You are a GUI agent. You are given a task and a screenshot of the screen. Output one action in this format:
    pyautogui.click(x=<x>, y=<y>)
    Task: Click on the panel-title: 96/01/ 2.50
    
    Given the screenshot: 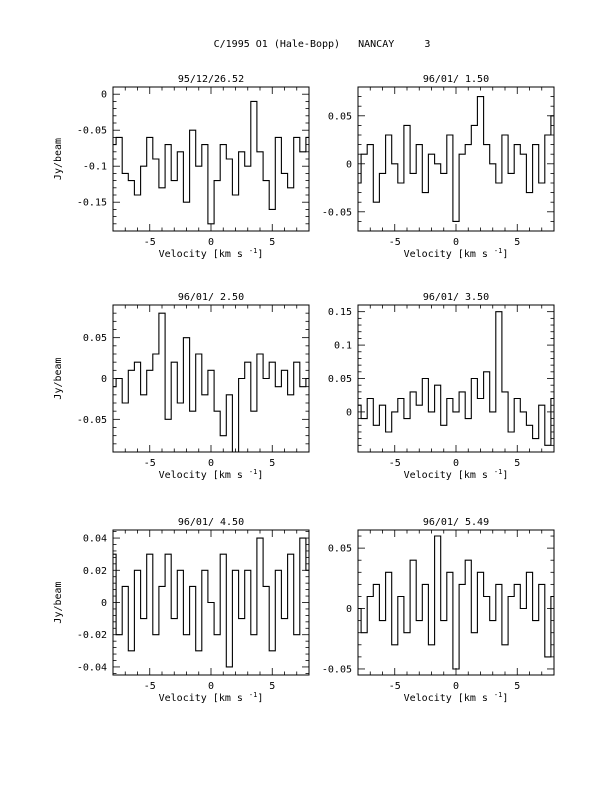 What is the action you would take?
    pyautogui.click(x=211, y=297)
    